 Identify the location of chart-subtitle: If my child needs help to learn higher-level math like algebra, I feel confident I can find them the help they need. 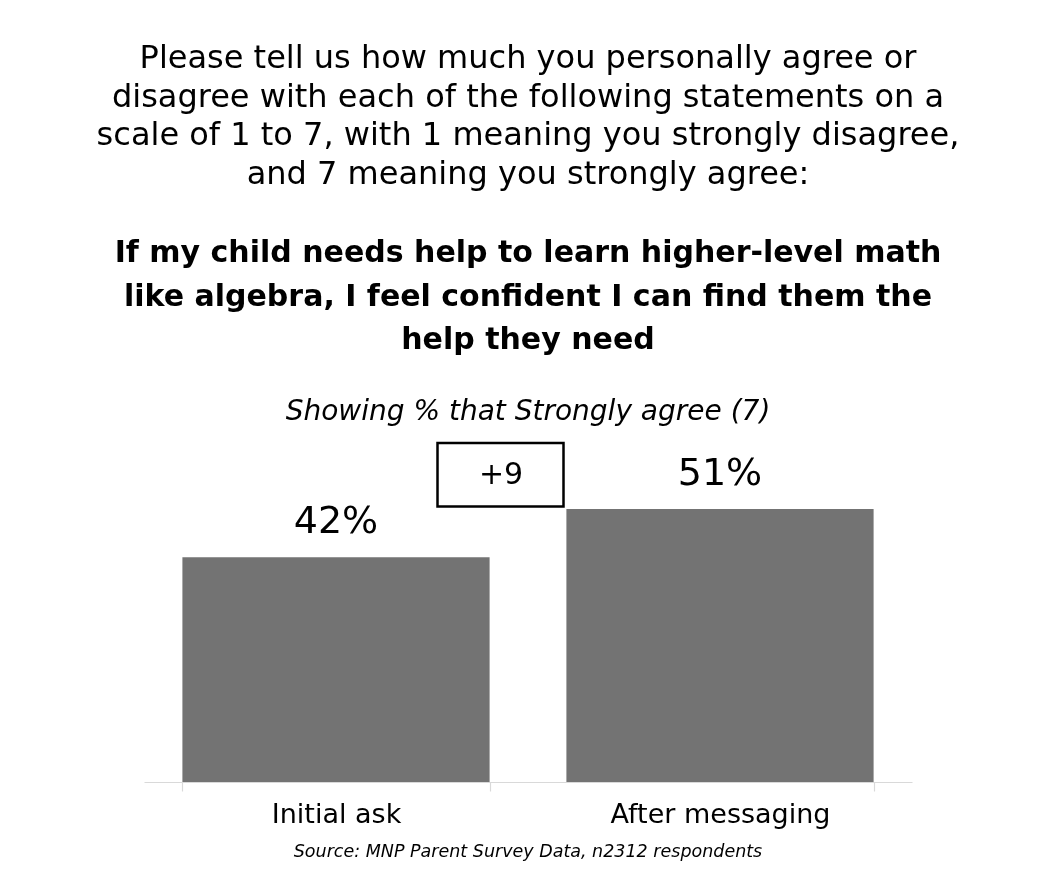
(528, 295).